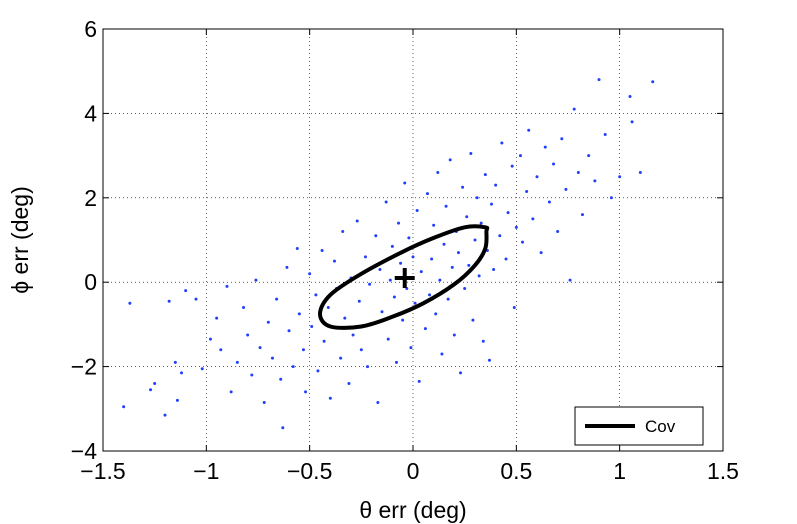  I want to click on y-tick-label: 0, so click(90, 282).